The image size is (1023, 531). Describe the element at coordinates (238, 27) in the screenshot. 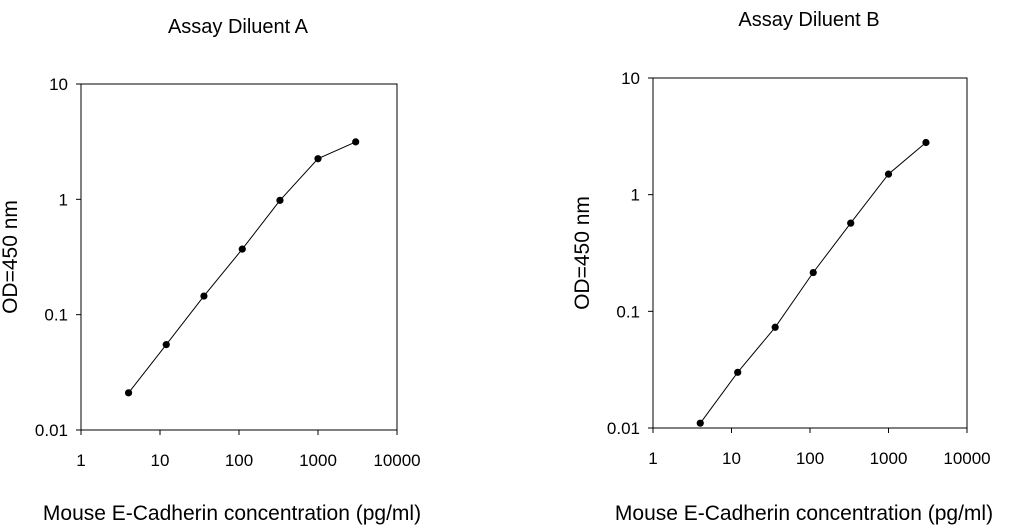

I see `chart-title: Assay Diluent A` at that location.